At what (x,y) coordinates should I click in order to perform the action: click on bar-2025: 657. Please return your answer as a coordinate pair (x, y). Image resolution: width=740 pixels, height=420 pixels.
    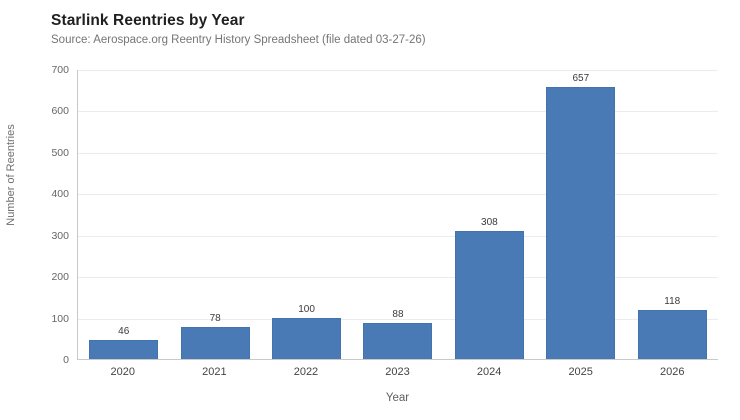
    Looking at the image, I should click on (581, 216).